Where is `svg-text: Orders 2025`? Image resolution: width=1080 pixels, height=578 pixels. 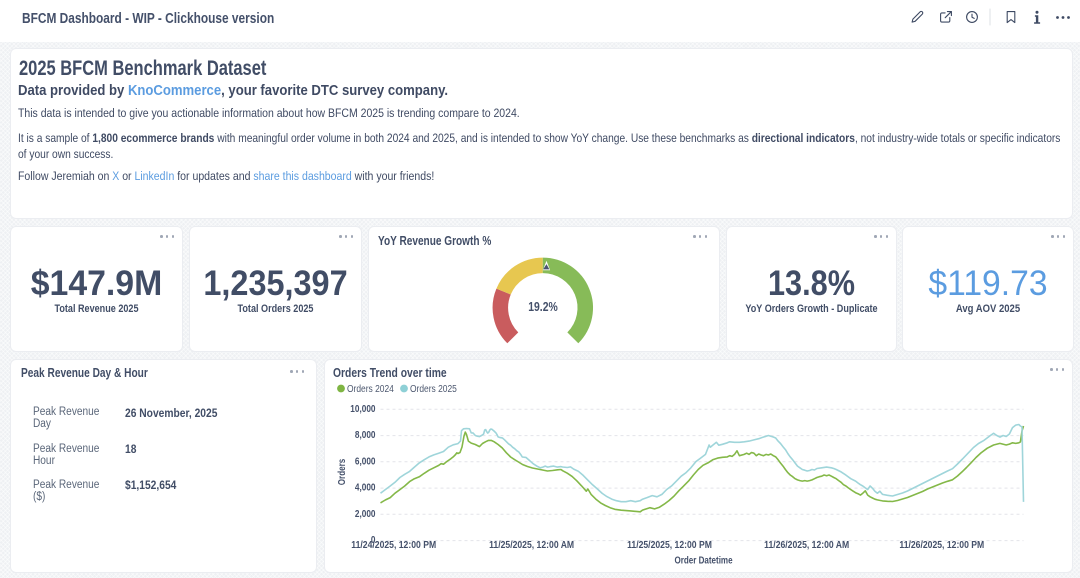
svg-text: Orders 2025 is located at coordinates (433, 388).